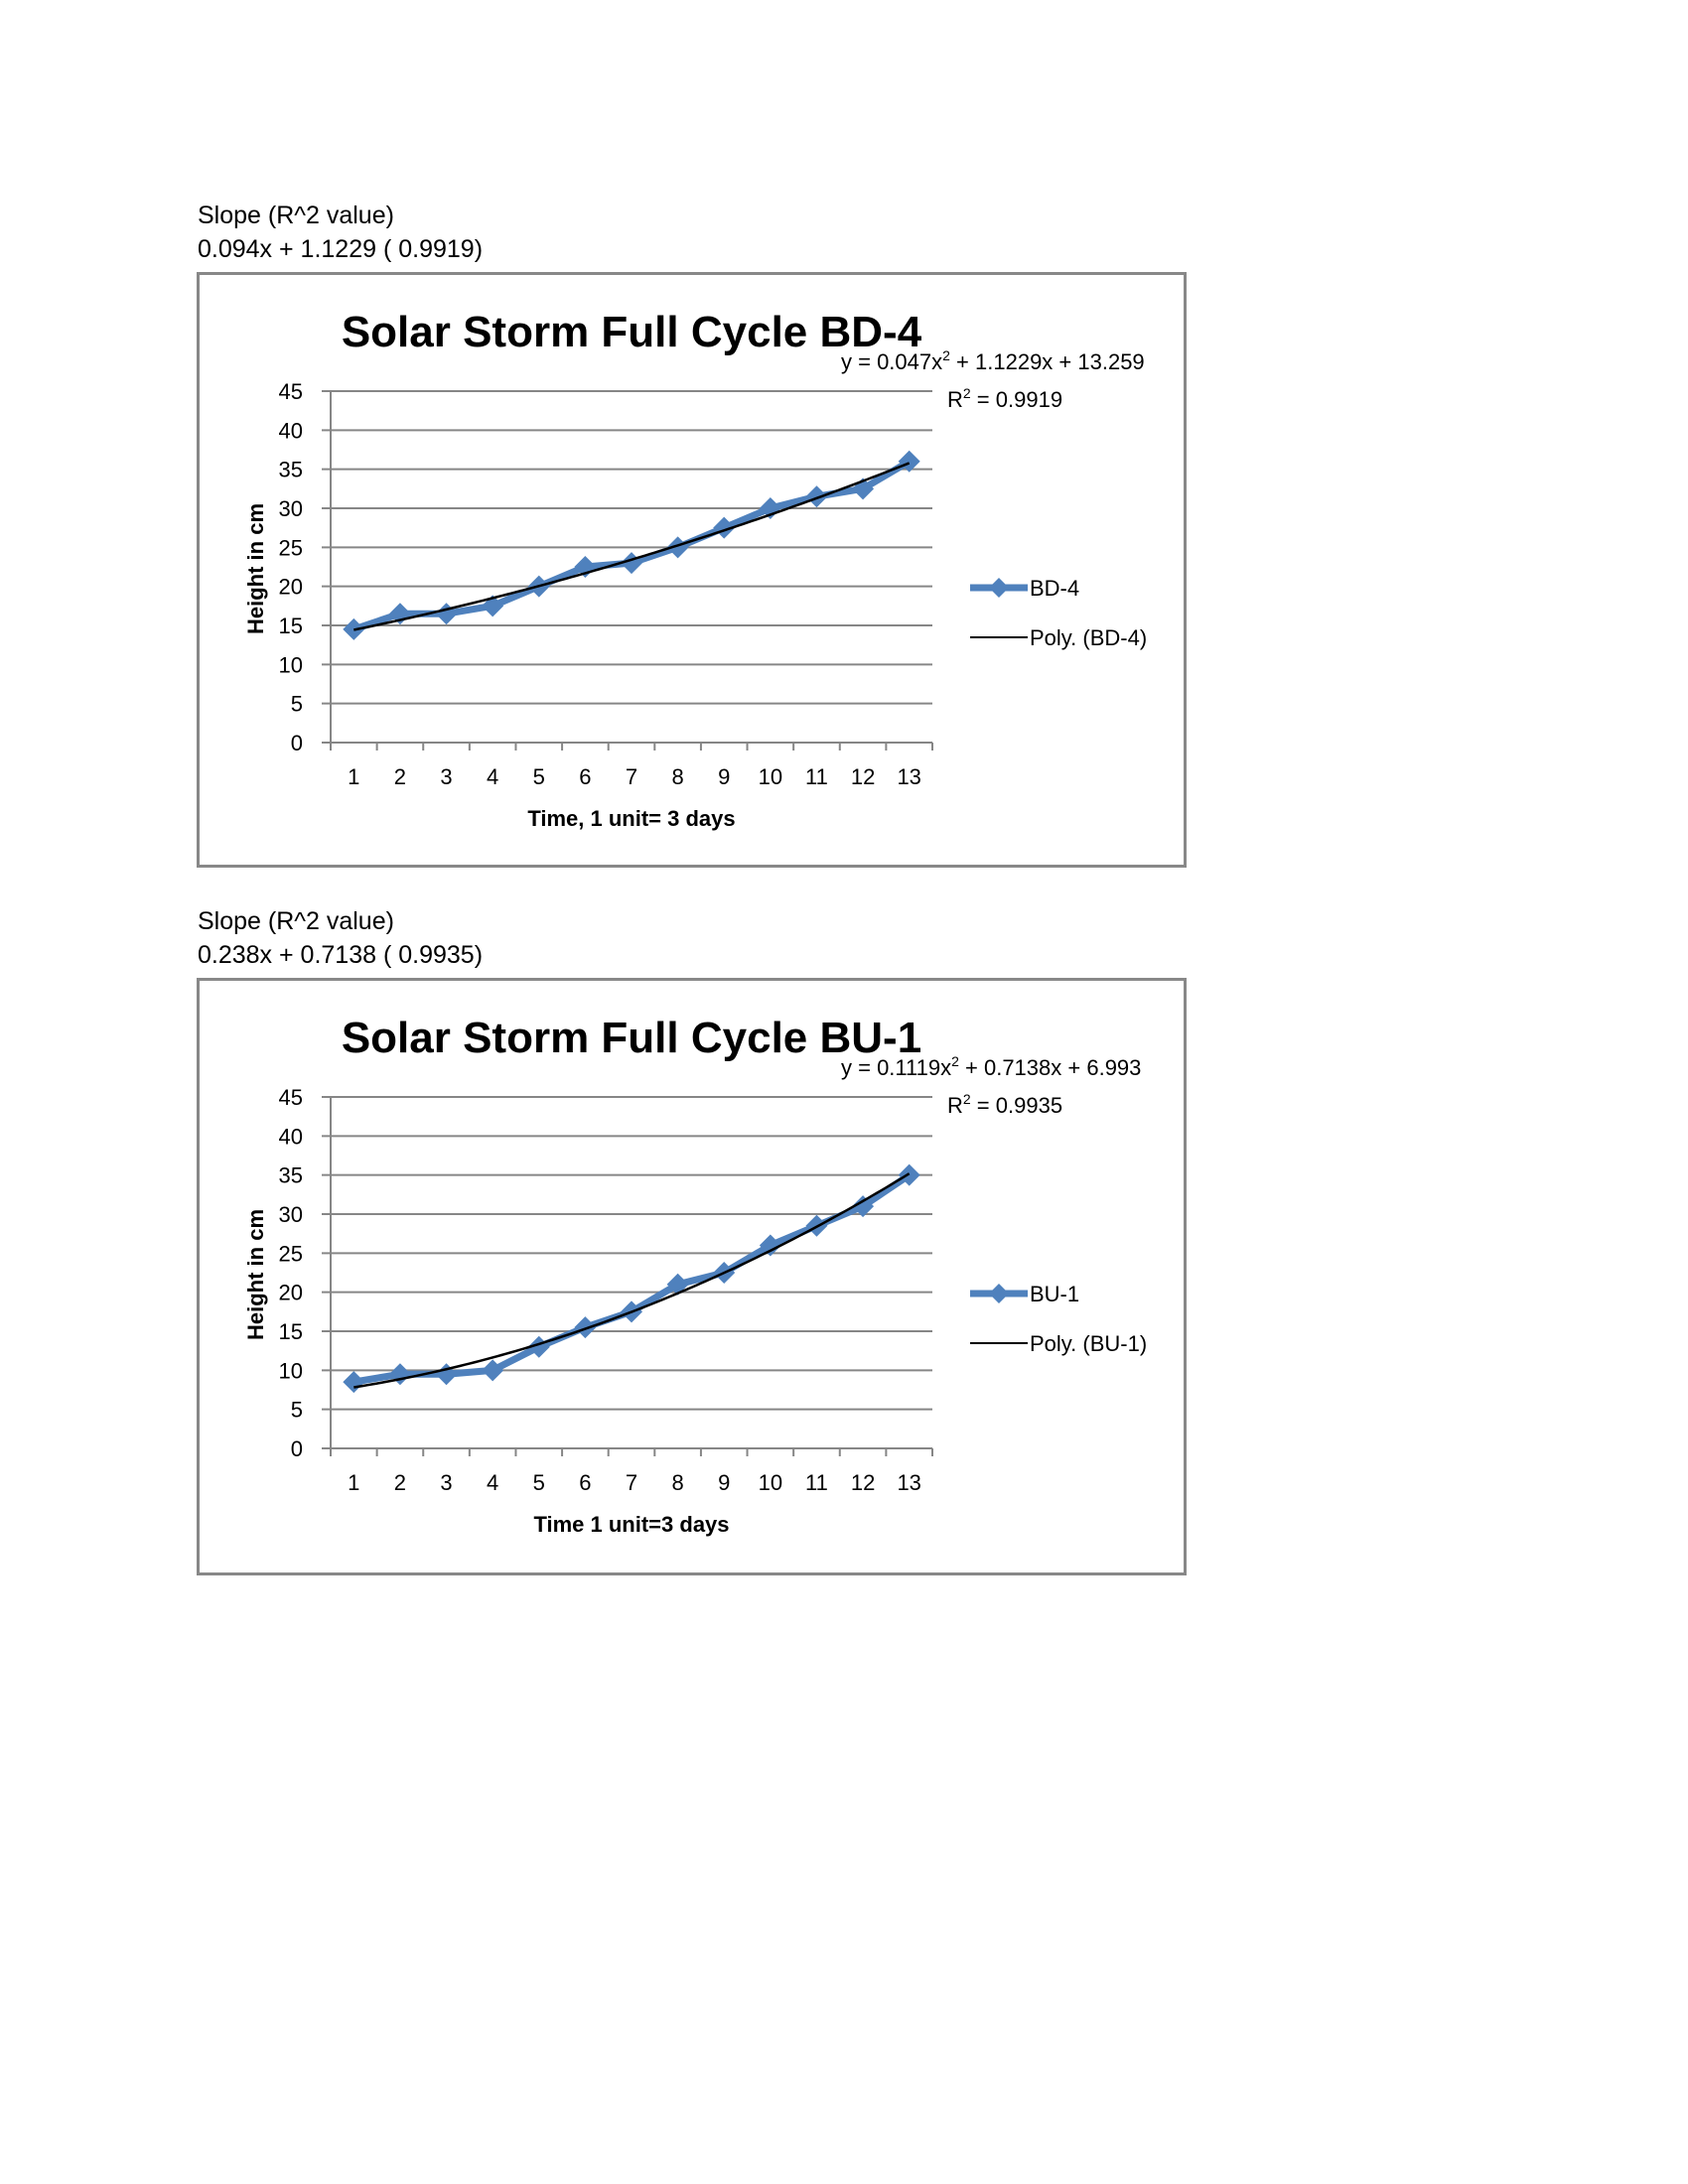 The width and height of the screenshot is (1688, 2184). I want to click on chart-title: Solar Storm Full Cycle BU-1, so click(631, 1038).